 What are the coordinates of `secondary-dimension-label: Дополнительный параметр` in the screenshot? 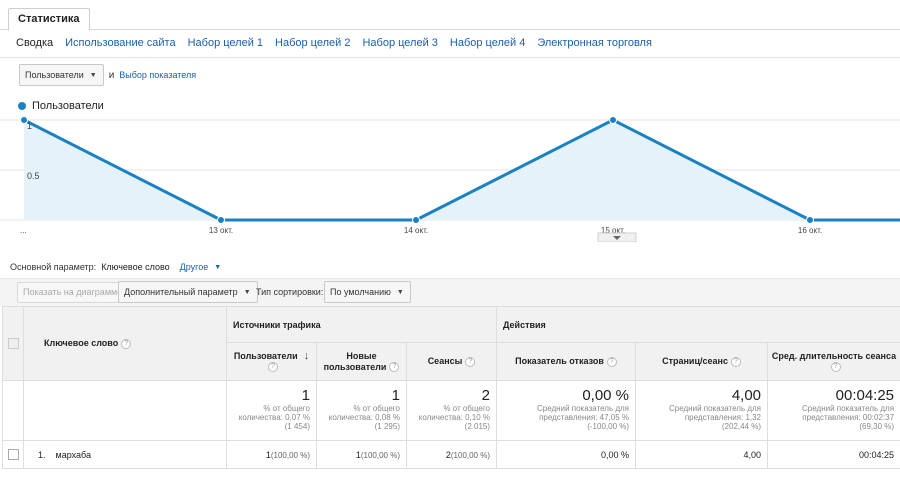 It's located at (181, 292).